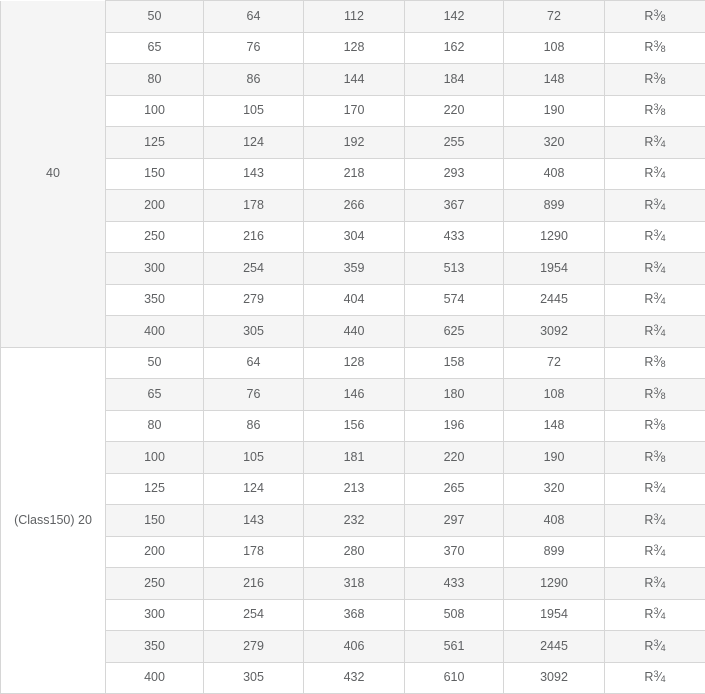 The image size is (705, 694). Describe the element at coordinates (554, 111) in the screenshot. I see `cell-col-e: 190` at that location.